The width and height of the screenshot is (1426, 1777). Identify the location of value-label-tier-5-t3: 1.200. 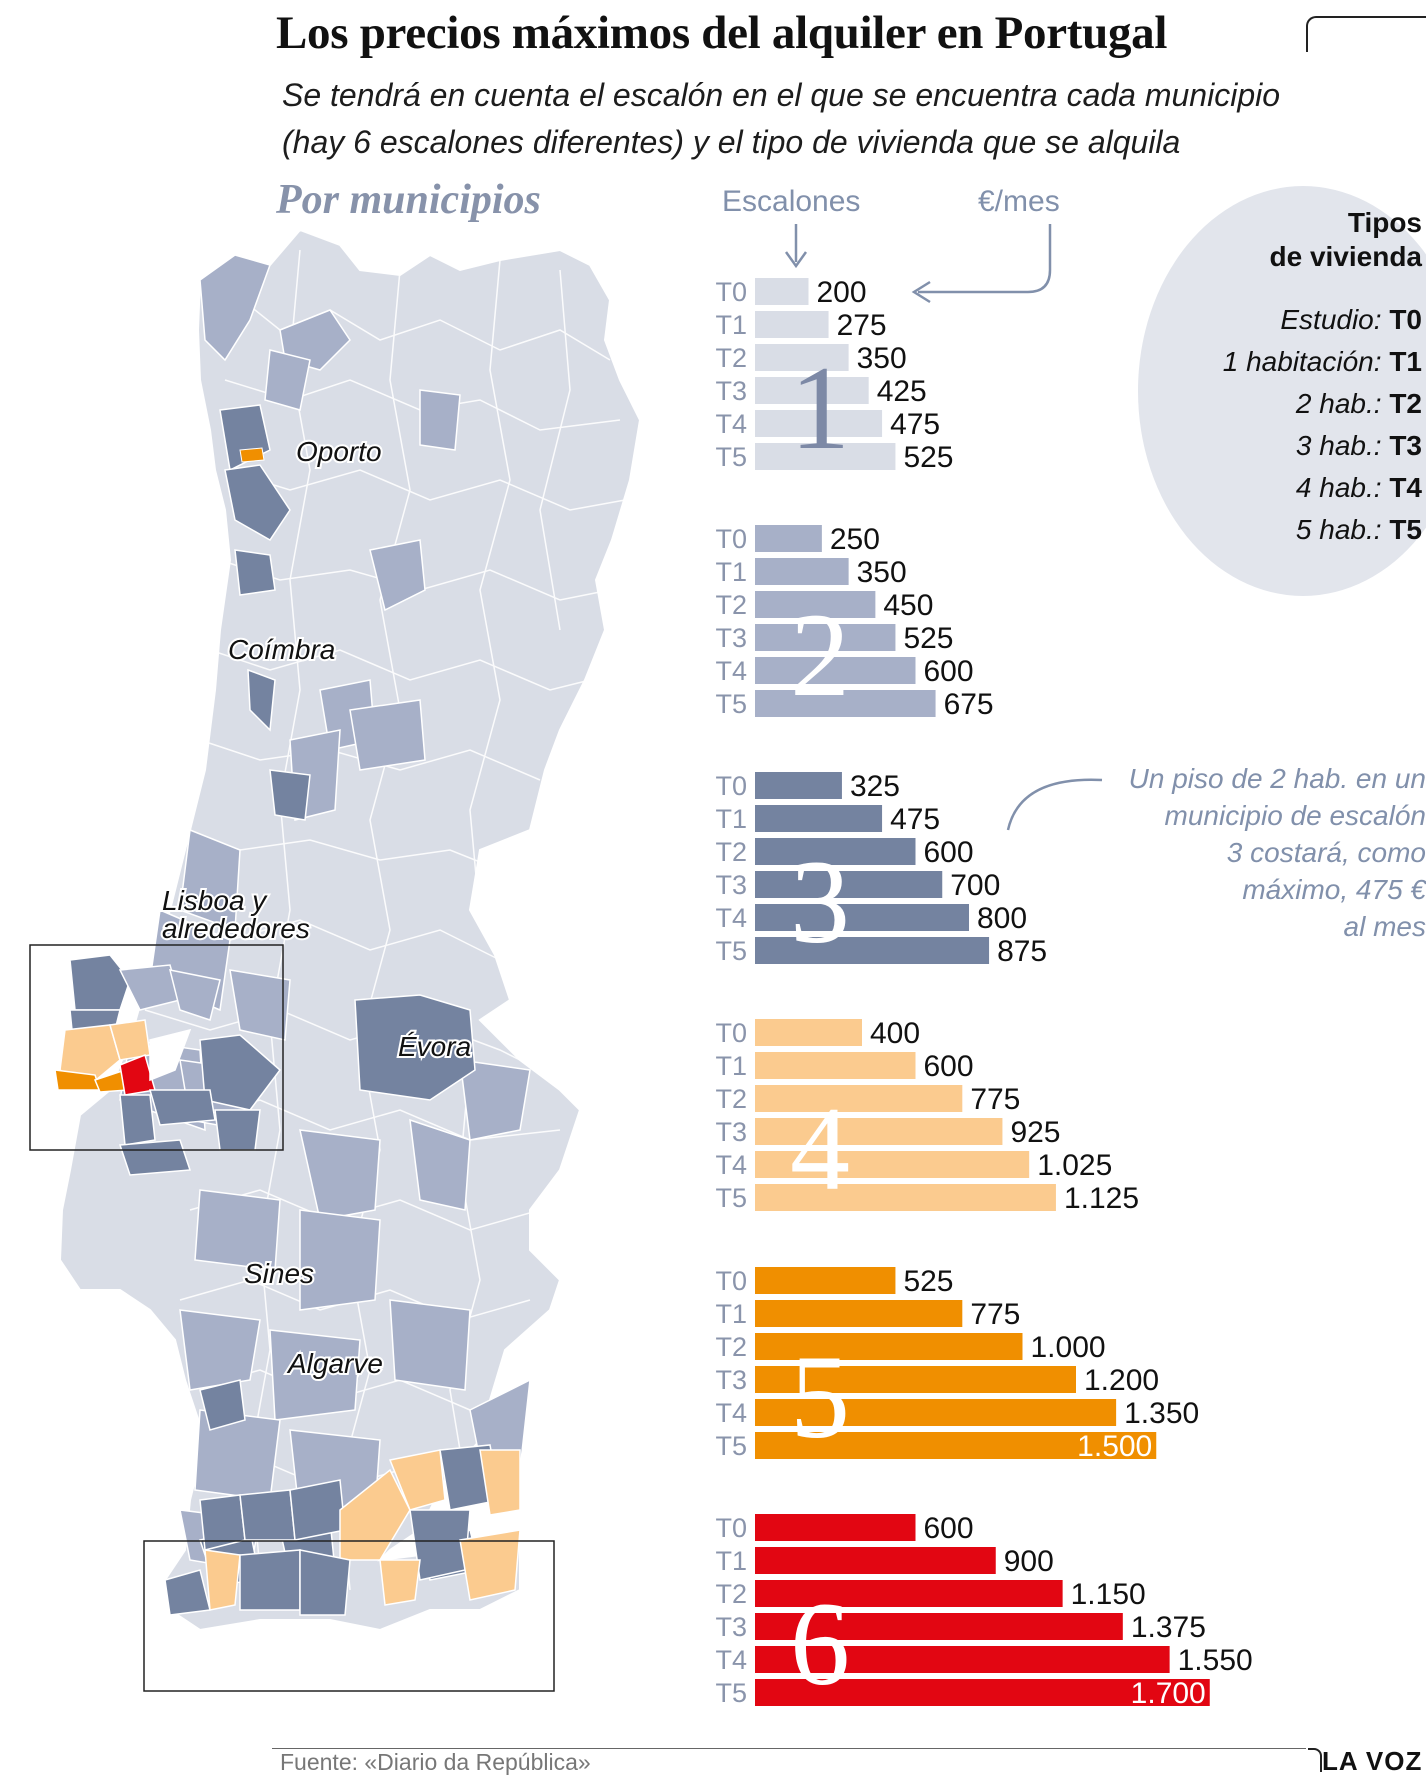
(1121, 1380).